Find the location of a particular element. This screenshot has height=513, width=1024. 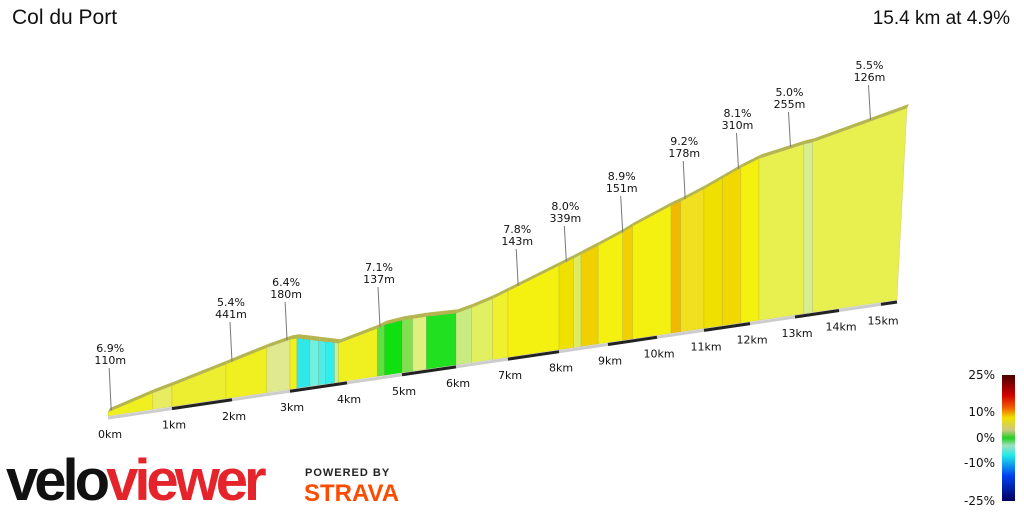

x-tick-label: 0km is located at coordinates (110, 434).